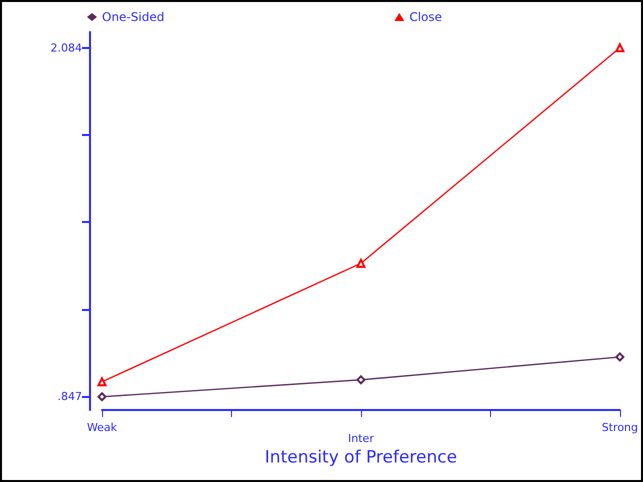  I want to click on y-tick-label: .847, so click(70, 397).